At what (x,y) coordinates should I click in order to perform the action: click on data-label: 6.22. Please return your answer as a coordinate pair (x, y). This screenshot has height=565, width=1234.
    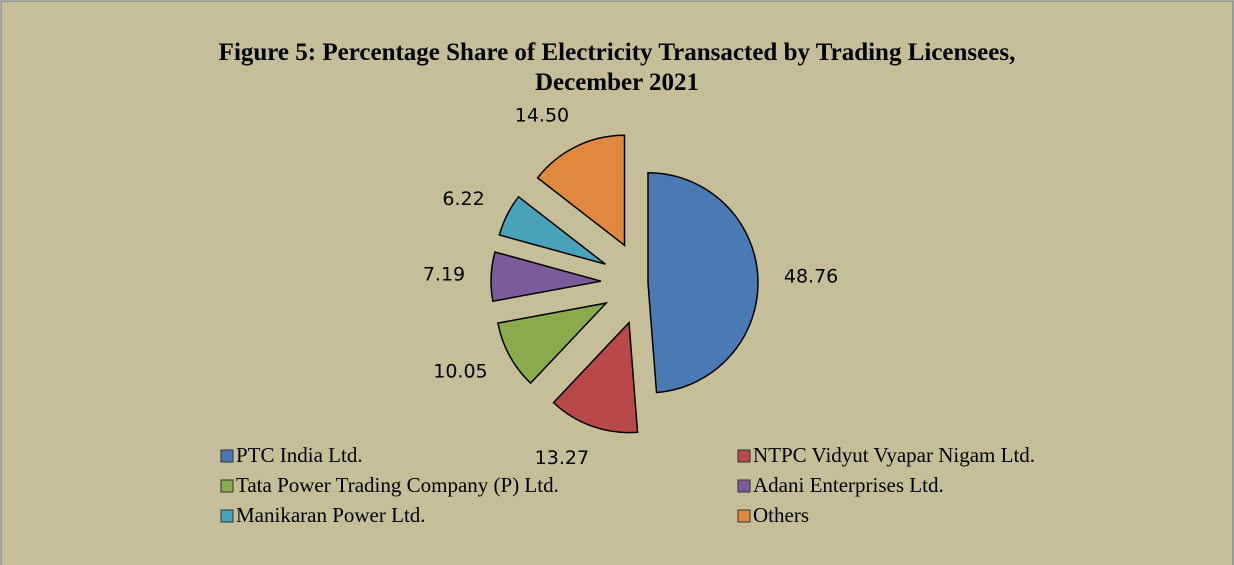
    Looking at the image, I should click on (463, 199).